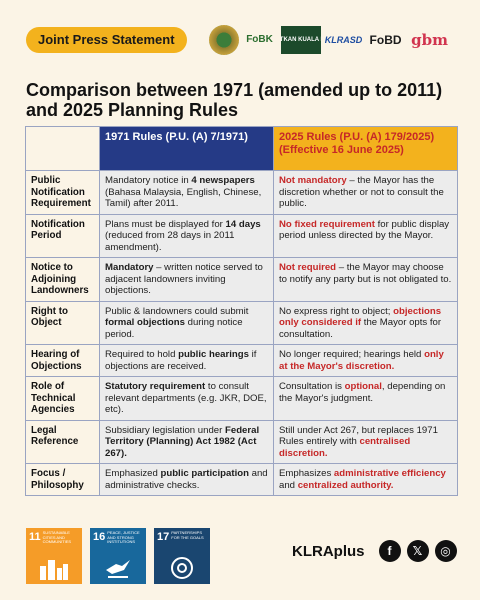 Image resolution: width=480 pixels, height=600 pixels. I want to click on cell-text-segment: optional, so click(363, 386).